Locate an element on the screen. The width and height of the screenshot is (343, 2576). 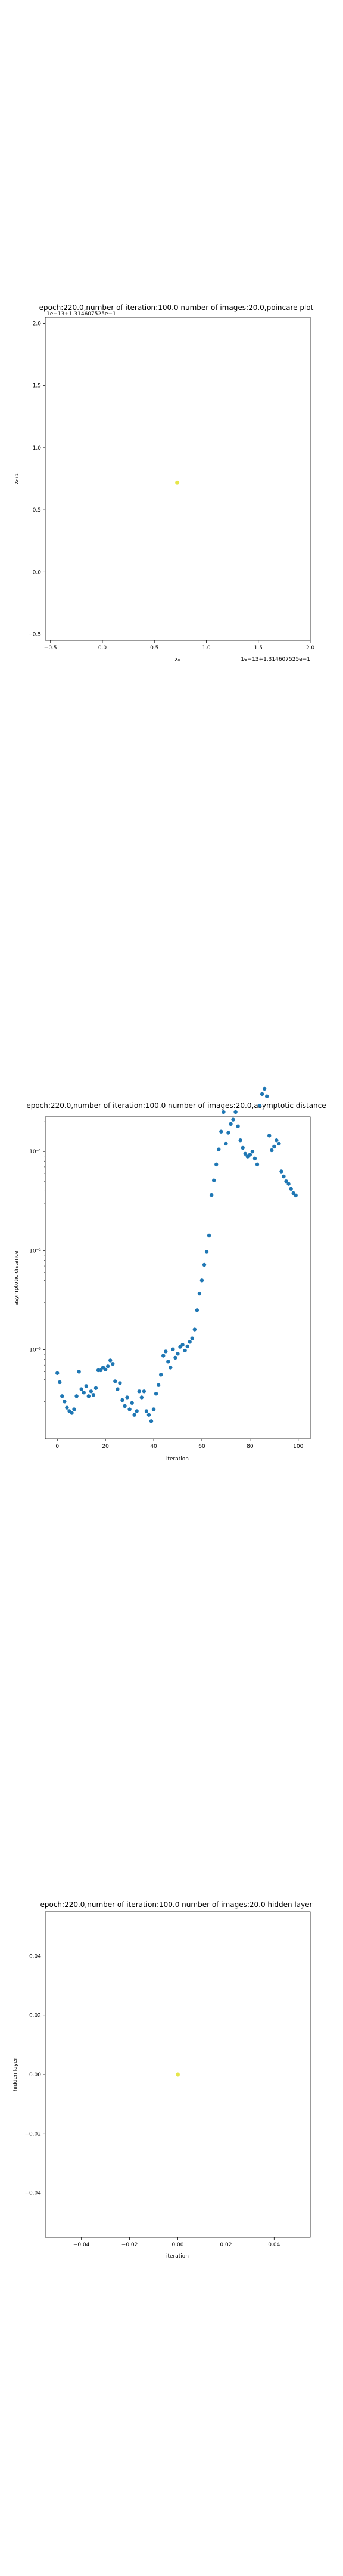
y-tick-label: 10⁻¹ is located at coordinates (35, 1152).